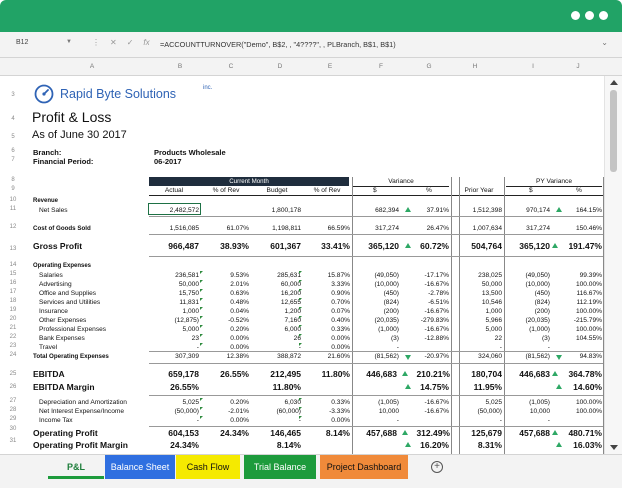 This screenshot has width=622, height=488. Describe the element at coordinates (13, 441) in the screenshot. I see `row-header: 31` at that location.